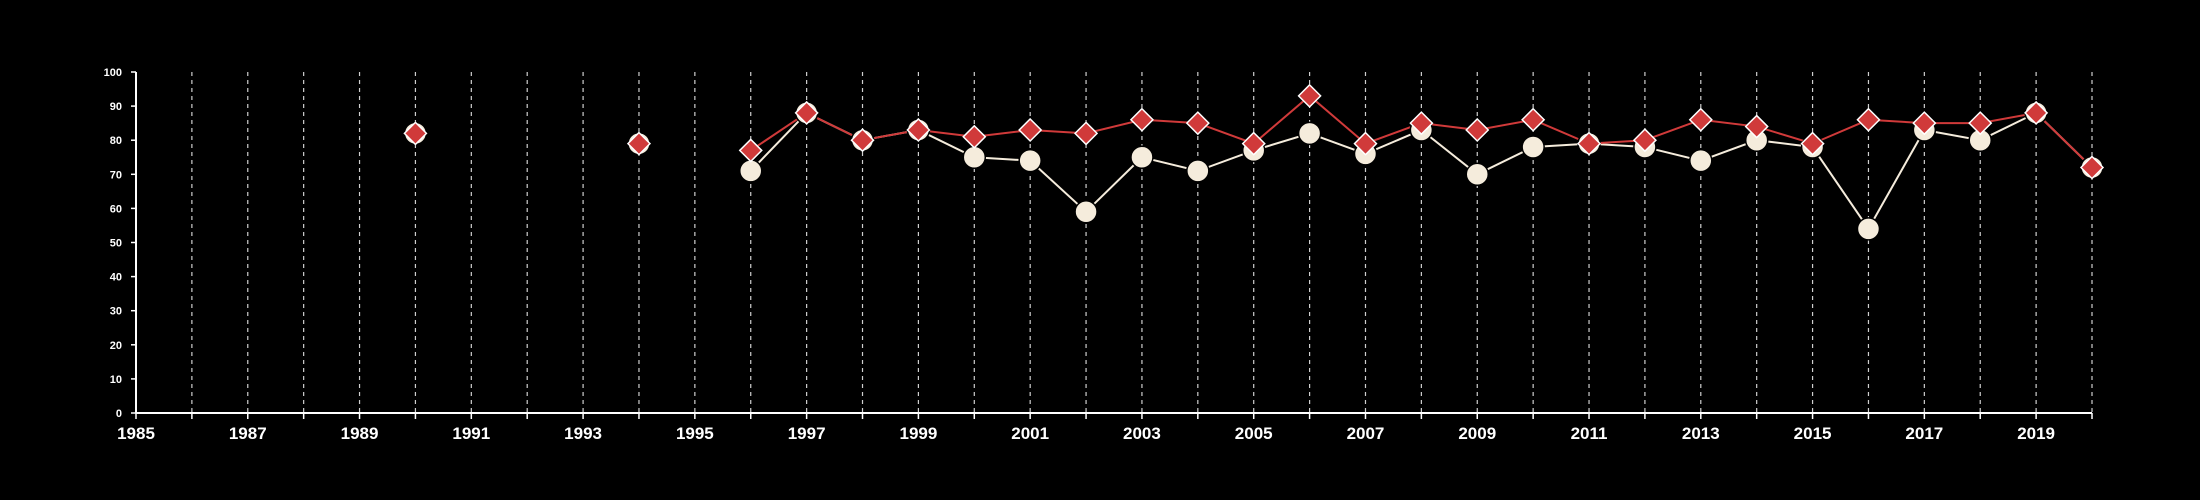  I want to click on x-tick-label: 1985, so click(136, 433).